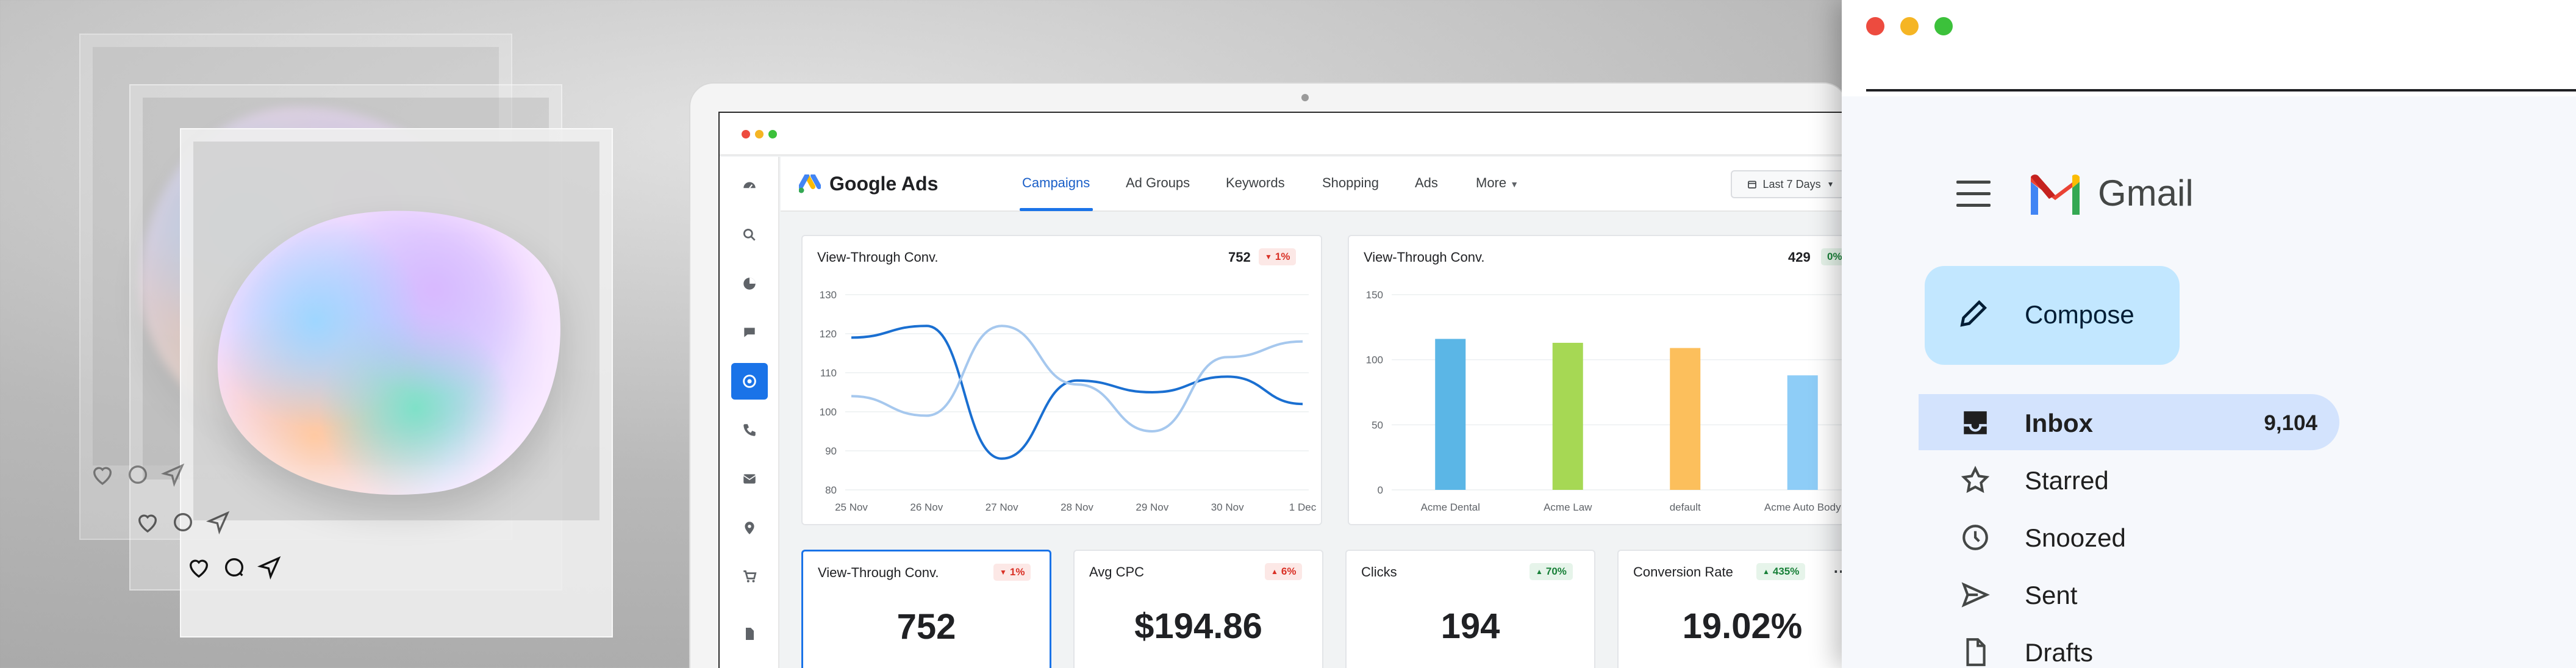  I want to click on x-tick-label: Acme Law, so click(1568, 507).